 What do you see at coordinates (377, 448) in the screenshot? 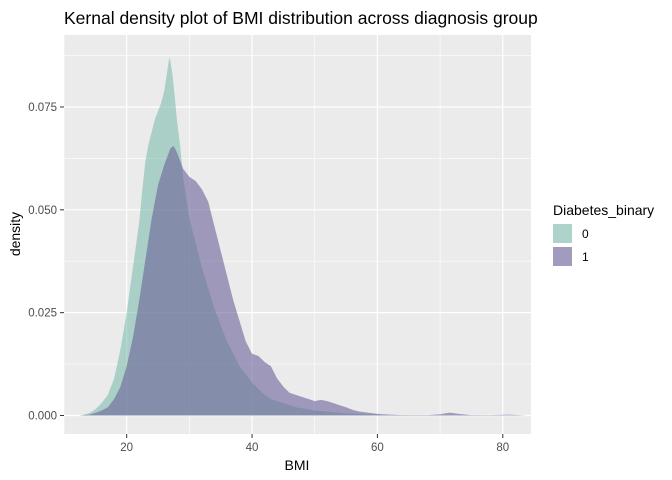
I see `x-tick-label: 60` at bounding box center [377, 448].